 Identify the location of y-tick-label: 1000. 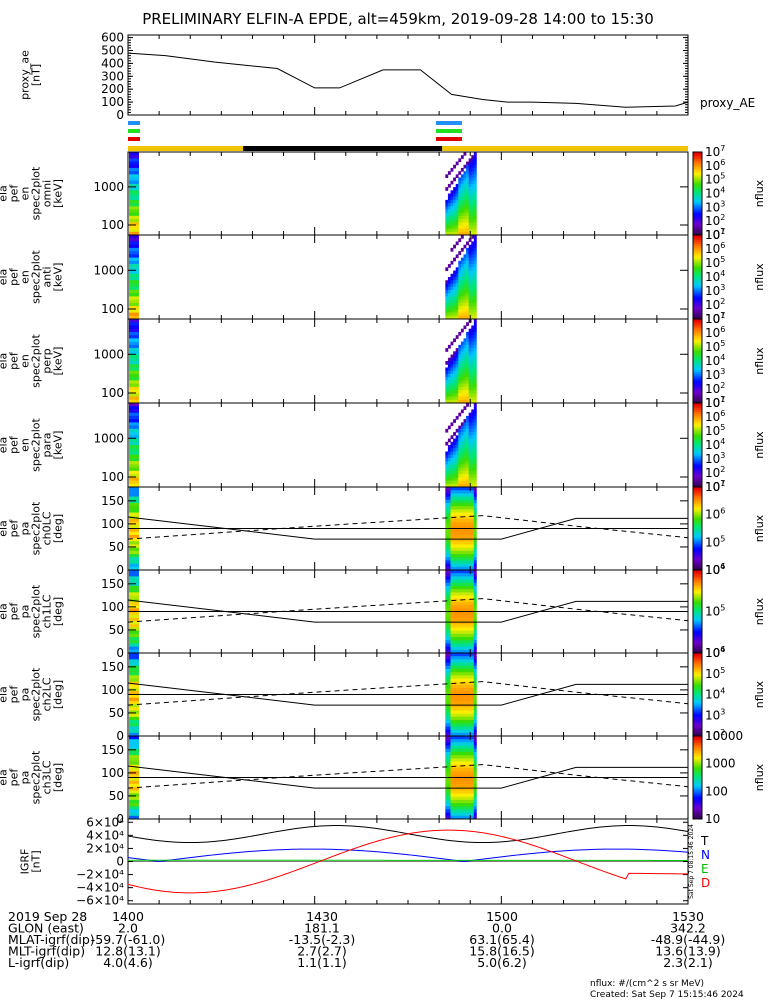
(108, 187).